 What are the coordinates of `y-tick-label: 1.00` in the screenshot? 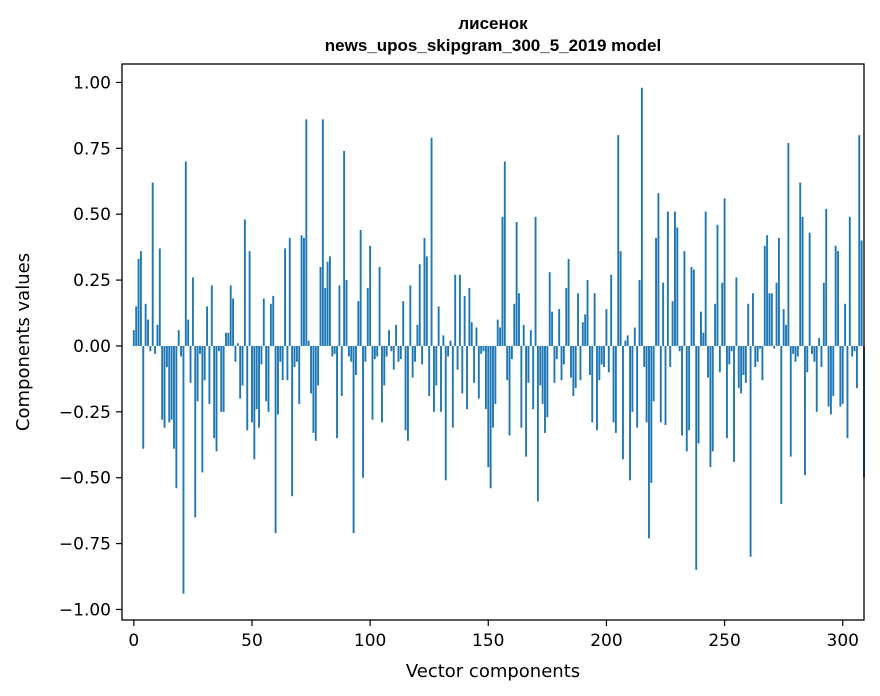 It's located at (92, 83).